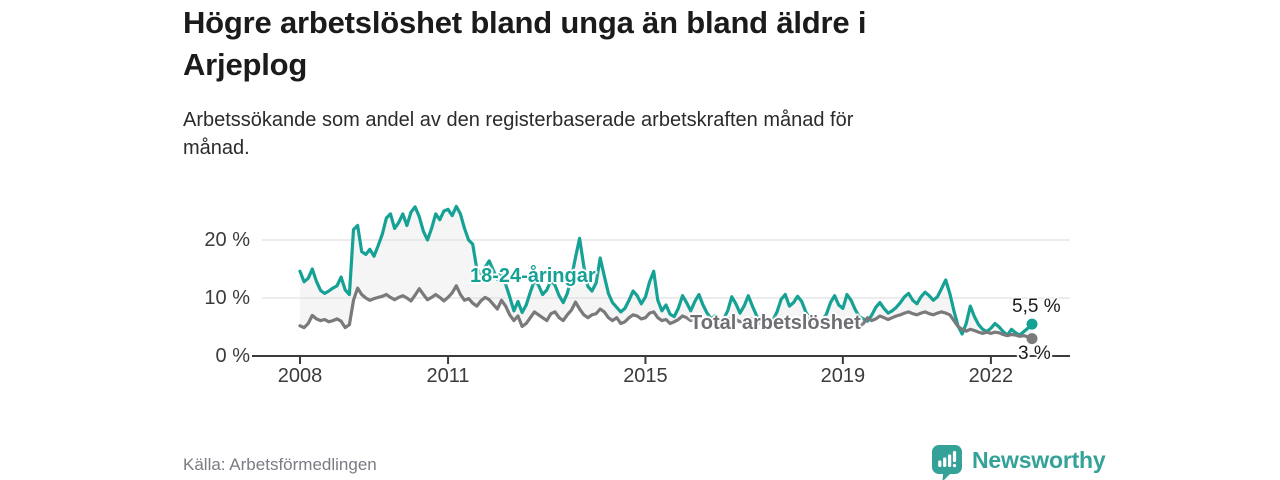 This screenshot has height=480, width=1280. What do you see at coordinates (533, 276) in the screenshot?
I see `series-label-young: 18-24-åringar` at bounding box center [533, 276].